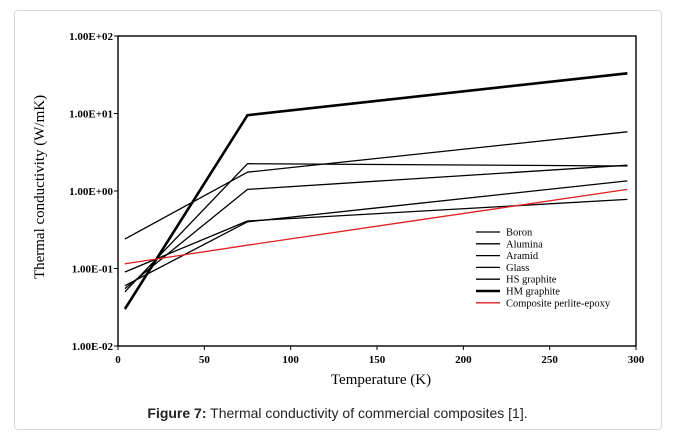  What do you see at coordinates (40, 187) in the screenshot?
I see `y-axis-label: Thermal conductivity (W/mK)` at bounding box center [40, 187].